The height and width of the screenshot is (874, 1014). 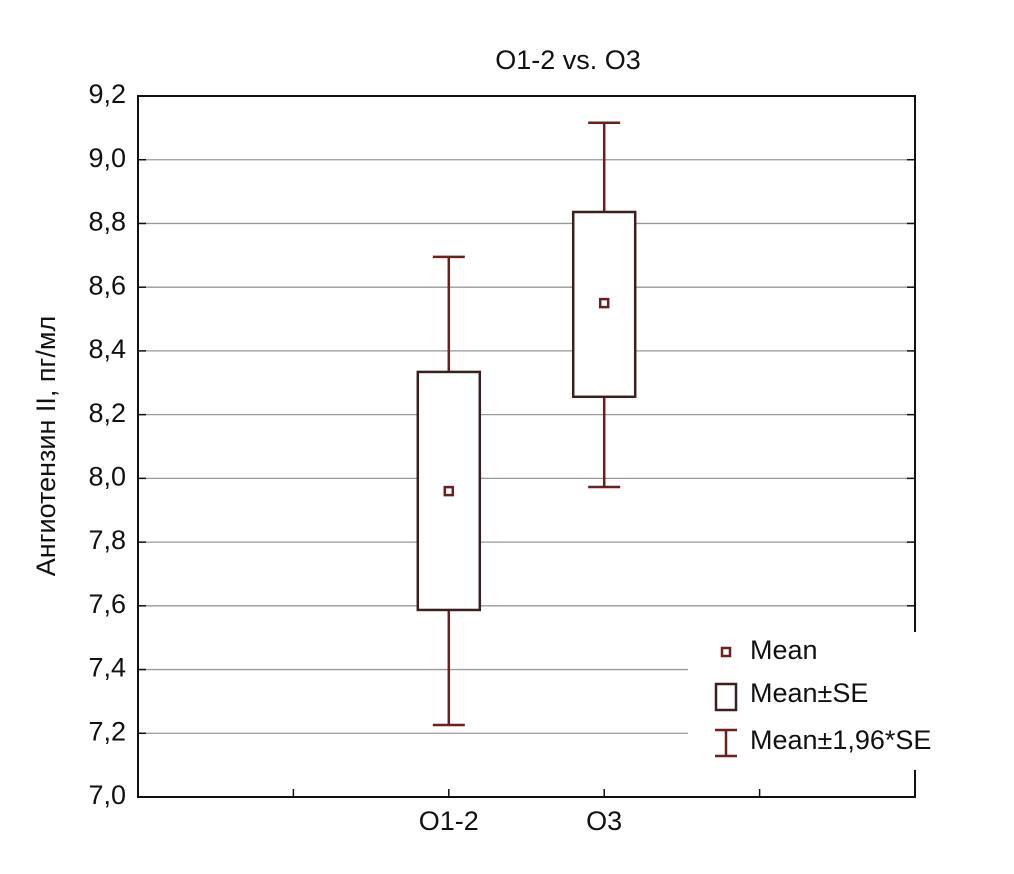 What do you see at coordinates (107, 158) in the screenshot?
I see `y-tick-label: 9,0` at bounding box center [107, 158].